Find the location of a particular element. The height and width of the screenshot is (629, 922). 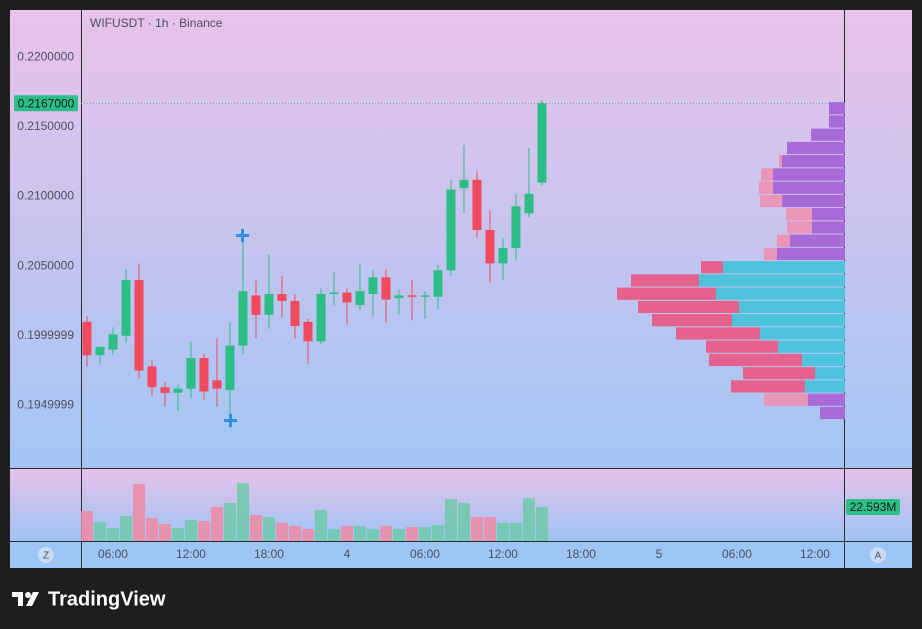

brand-logo is located at coordinates (25, 599).